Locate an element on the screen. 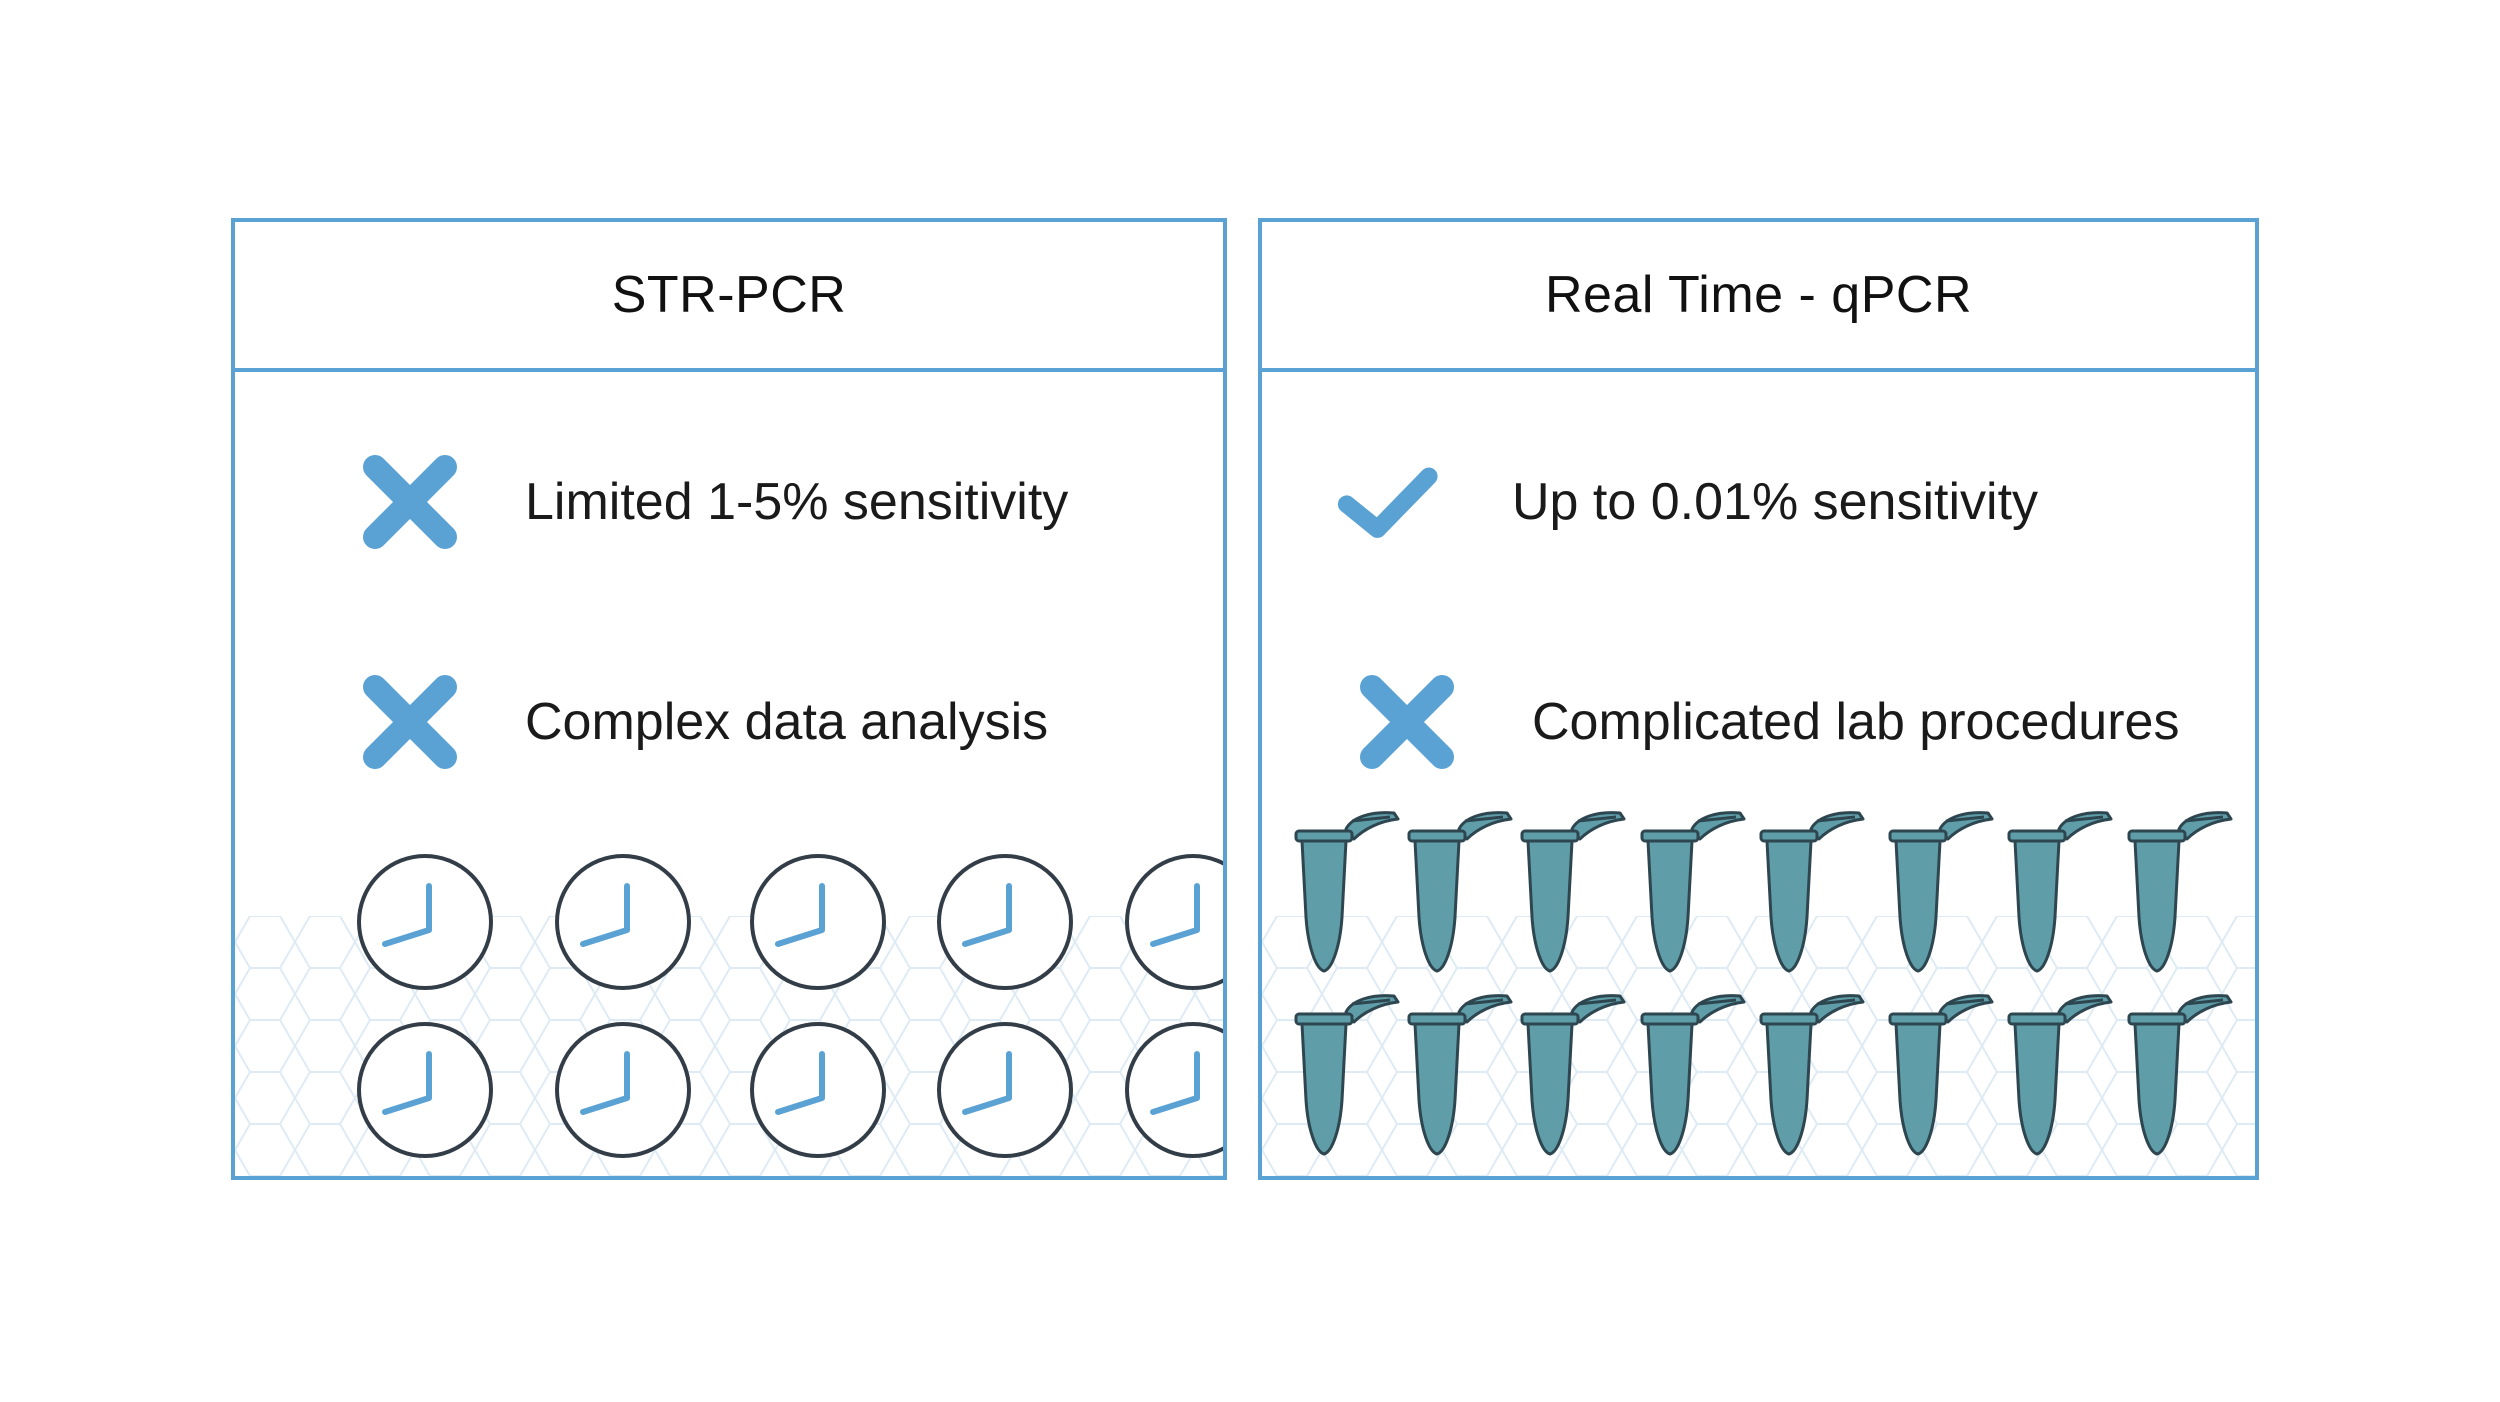  feature-text: Limited 1-5% sensitivity is located at coordinates (797, 502).